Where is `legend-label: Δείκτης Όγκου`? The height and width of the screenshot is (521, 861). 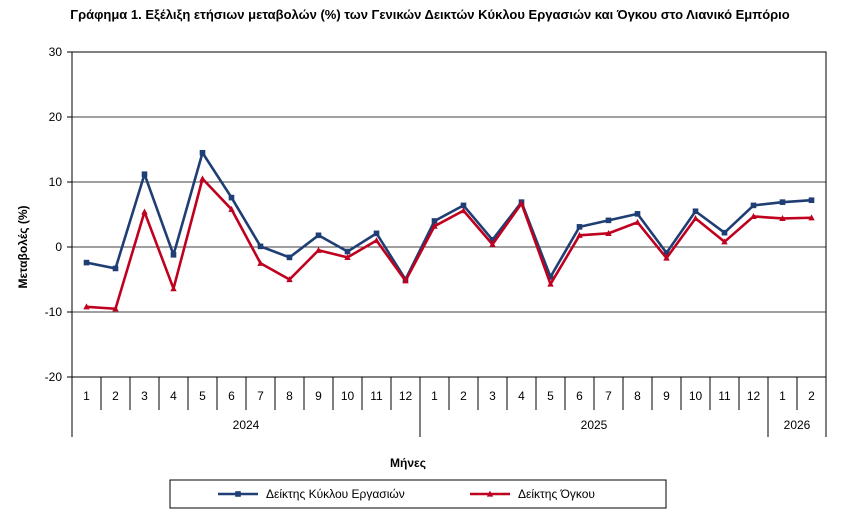
legend-label: Δείκτης Όγκου is located at coordinates (556, 494).